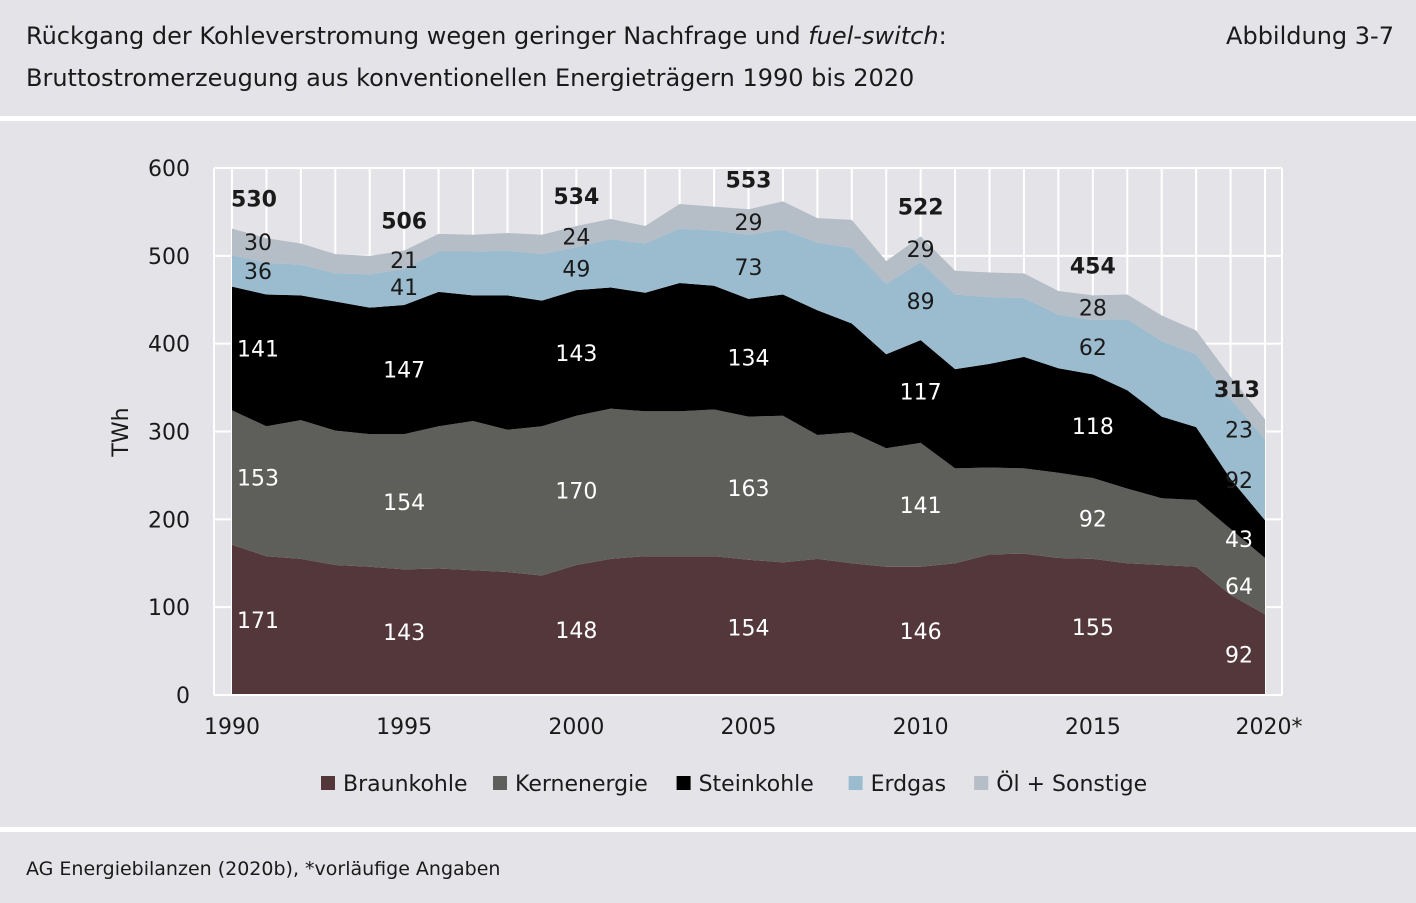  Describe the element at coordinates (921, 208) in the screenshot. I see `total-value-label: 522` at that location.